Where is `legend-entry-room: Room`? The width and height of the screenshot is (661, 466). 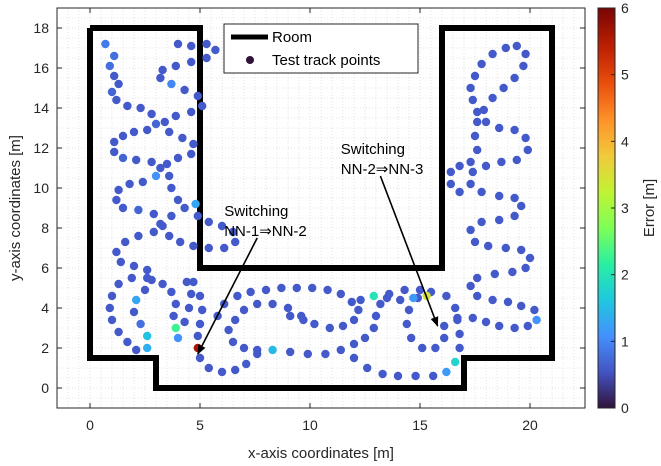 legend-entry-room: Room is located at coordinates (292, 37).